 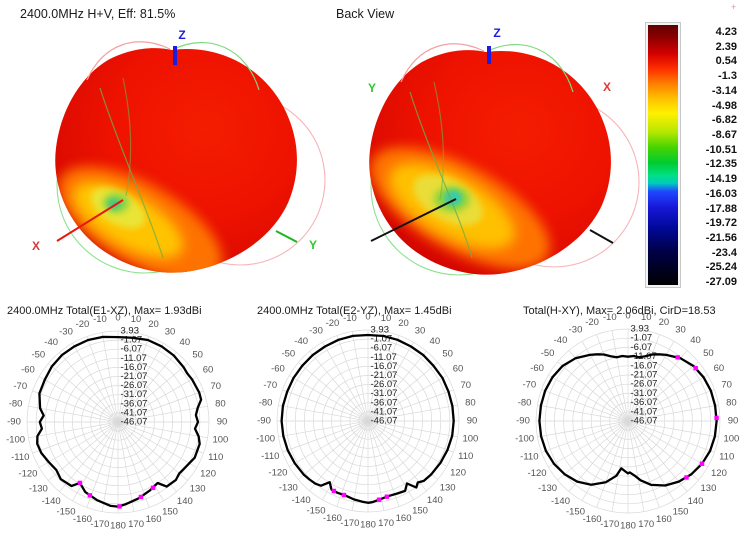 What do you see at coordinates (134, 394) in the screenshot?
I see `ring-value-label: -31.07` at bounding box center [134, 394].